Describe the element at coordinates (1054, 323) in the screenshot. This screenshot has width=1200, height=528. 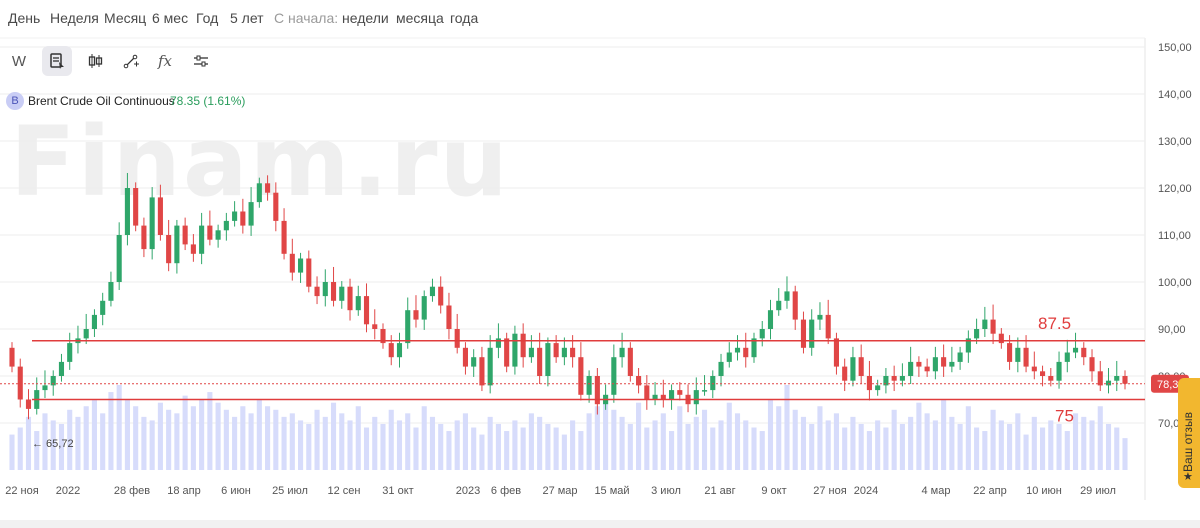
I see `level-label: 87.5` at that location.